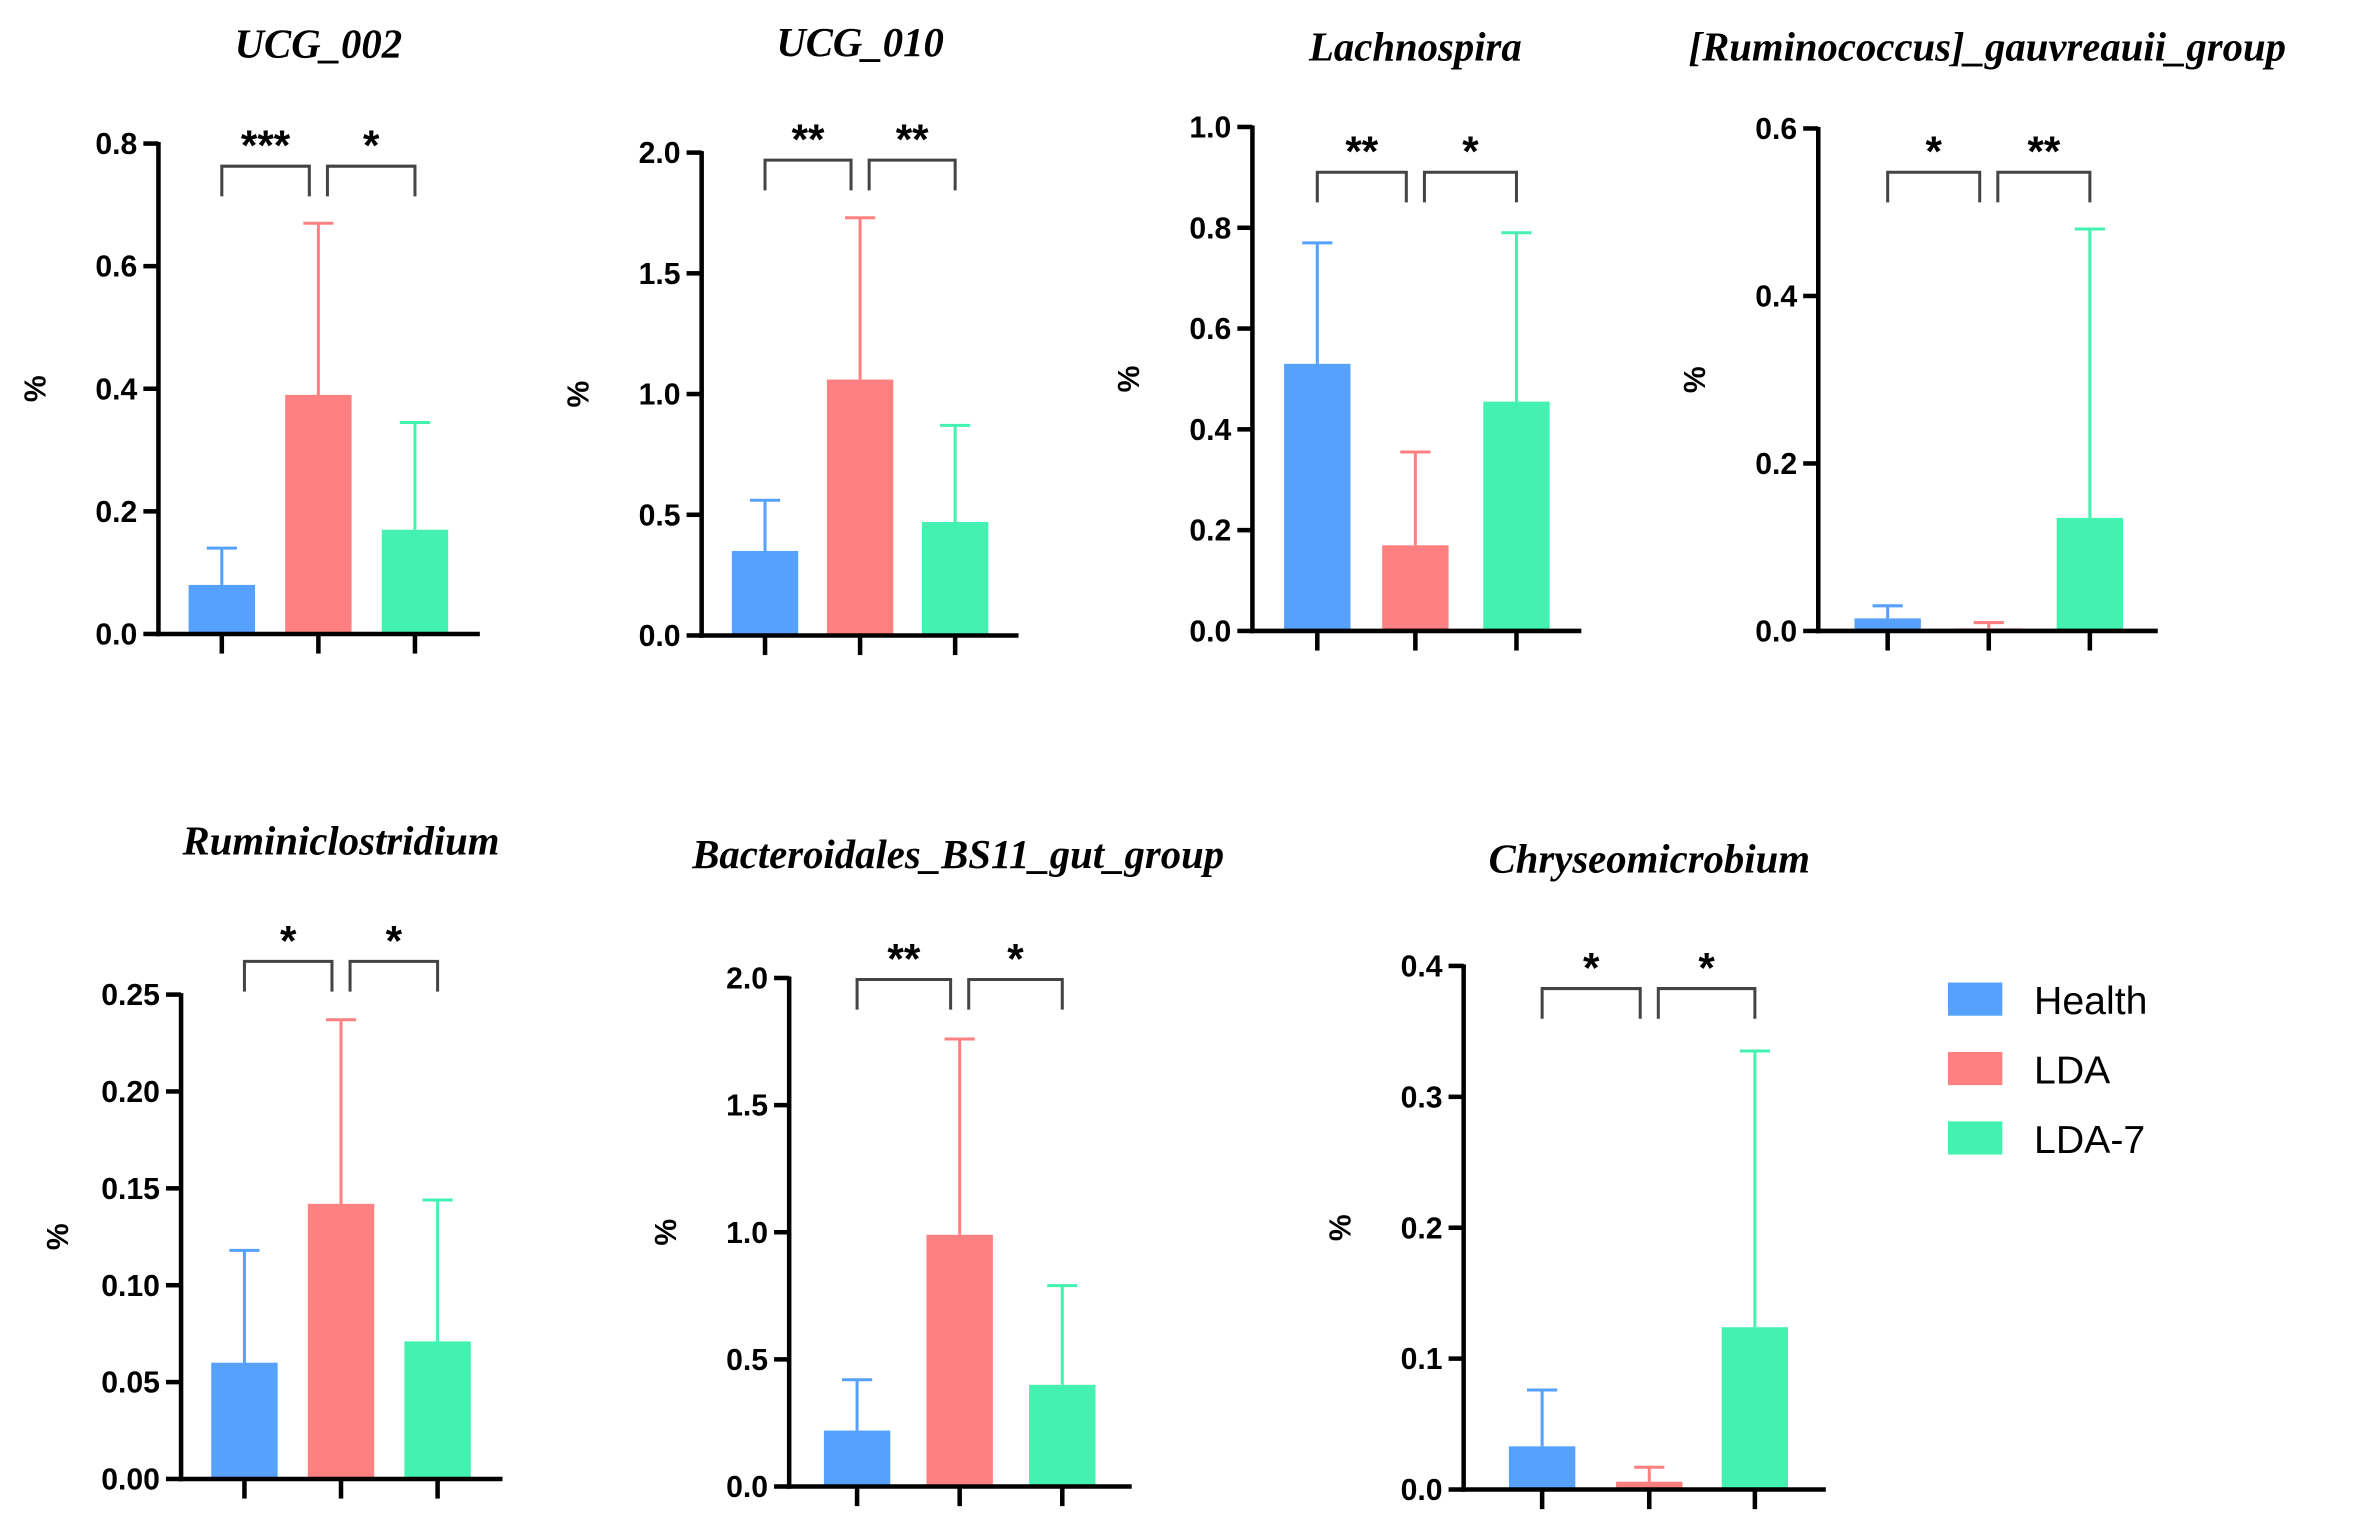 The image size is (2366, 1535). I want to click on legend-swatch-lda, so click(1975, 1068).